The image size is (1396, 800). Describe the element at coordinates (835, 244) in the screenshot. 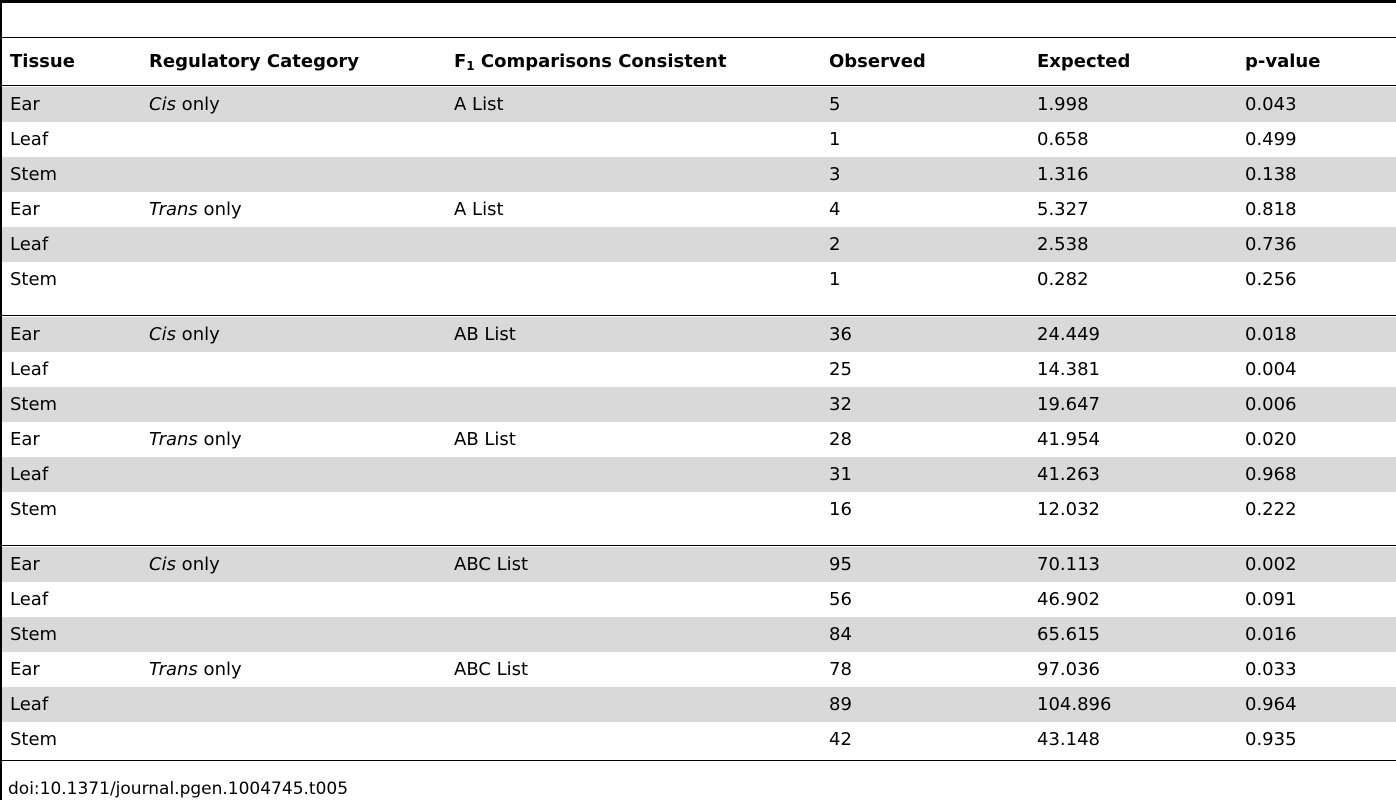

I see `cell-observed: 2` at that location.